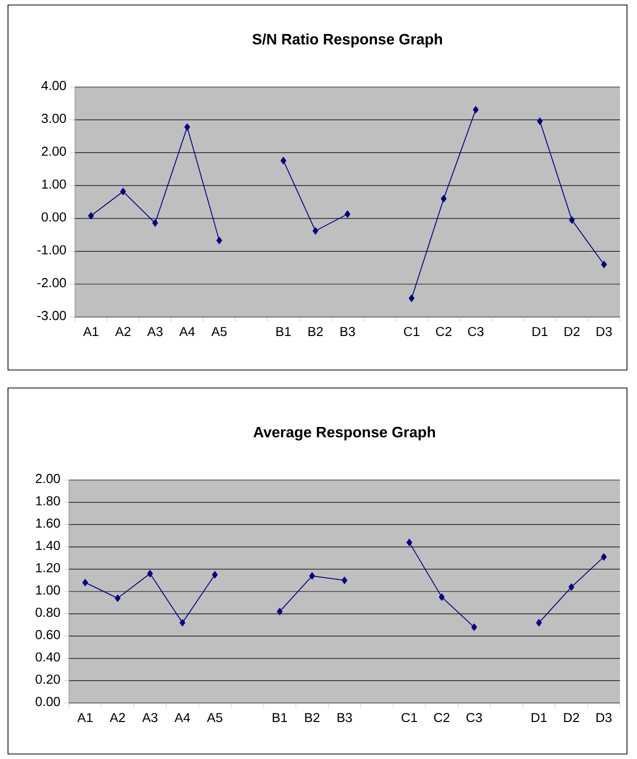 The width and height of the screenshot is (637, 759). Describe the element at coordinates (51, 283) in the screenshot. I see `y-tick-label: -2.00` at that location.